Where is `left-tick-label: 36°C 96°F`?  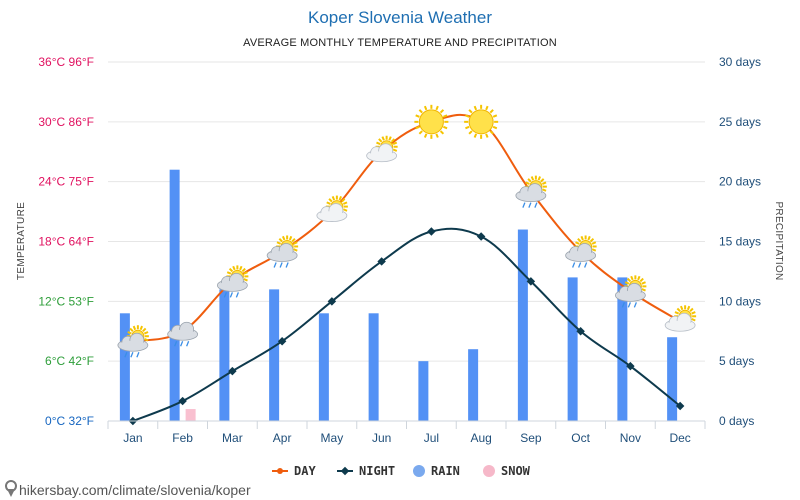 left-tick-label: 36°C 96°F is located at coordinates (66, 62).